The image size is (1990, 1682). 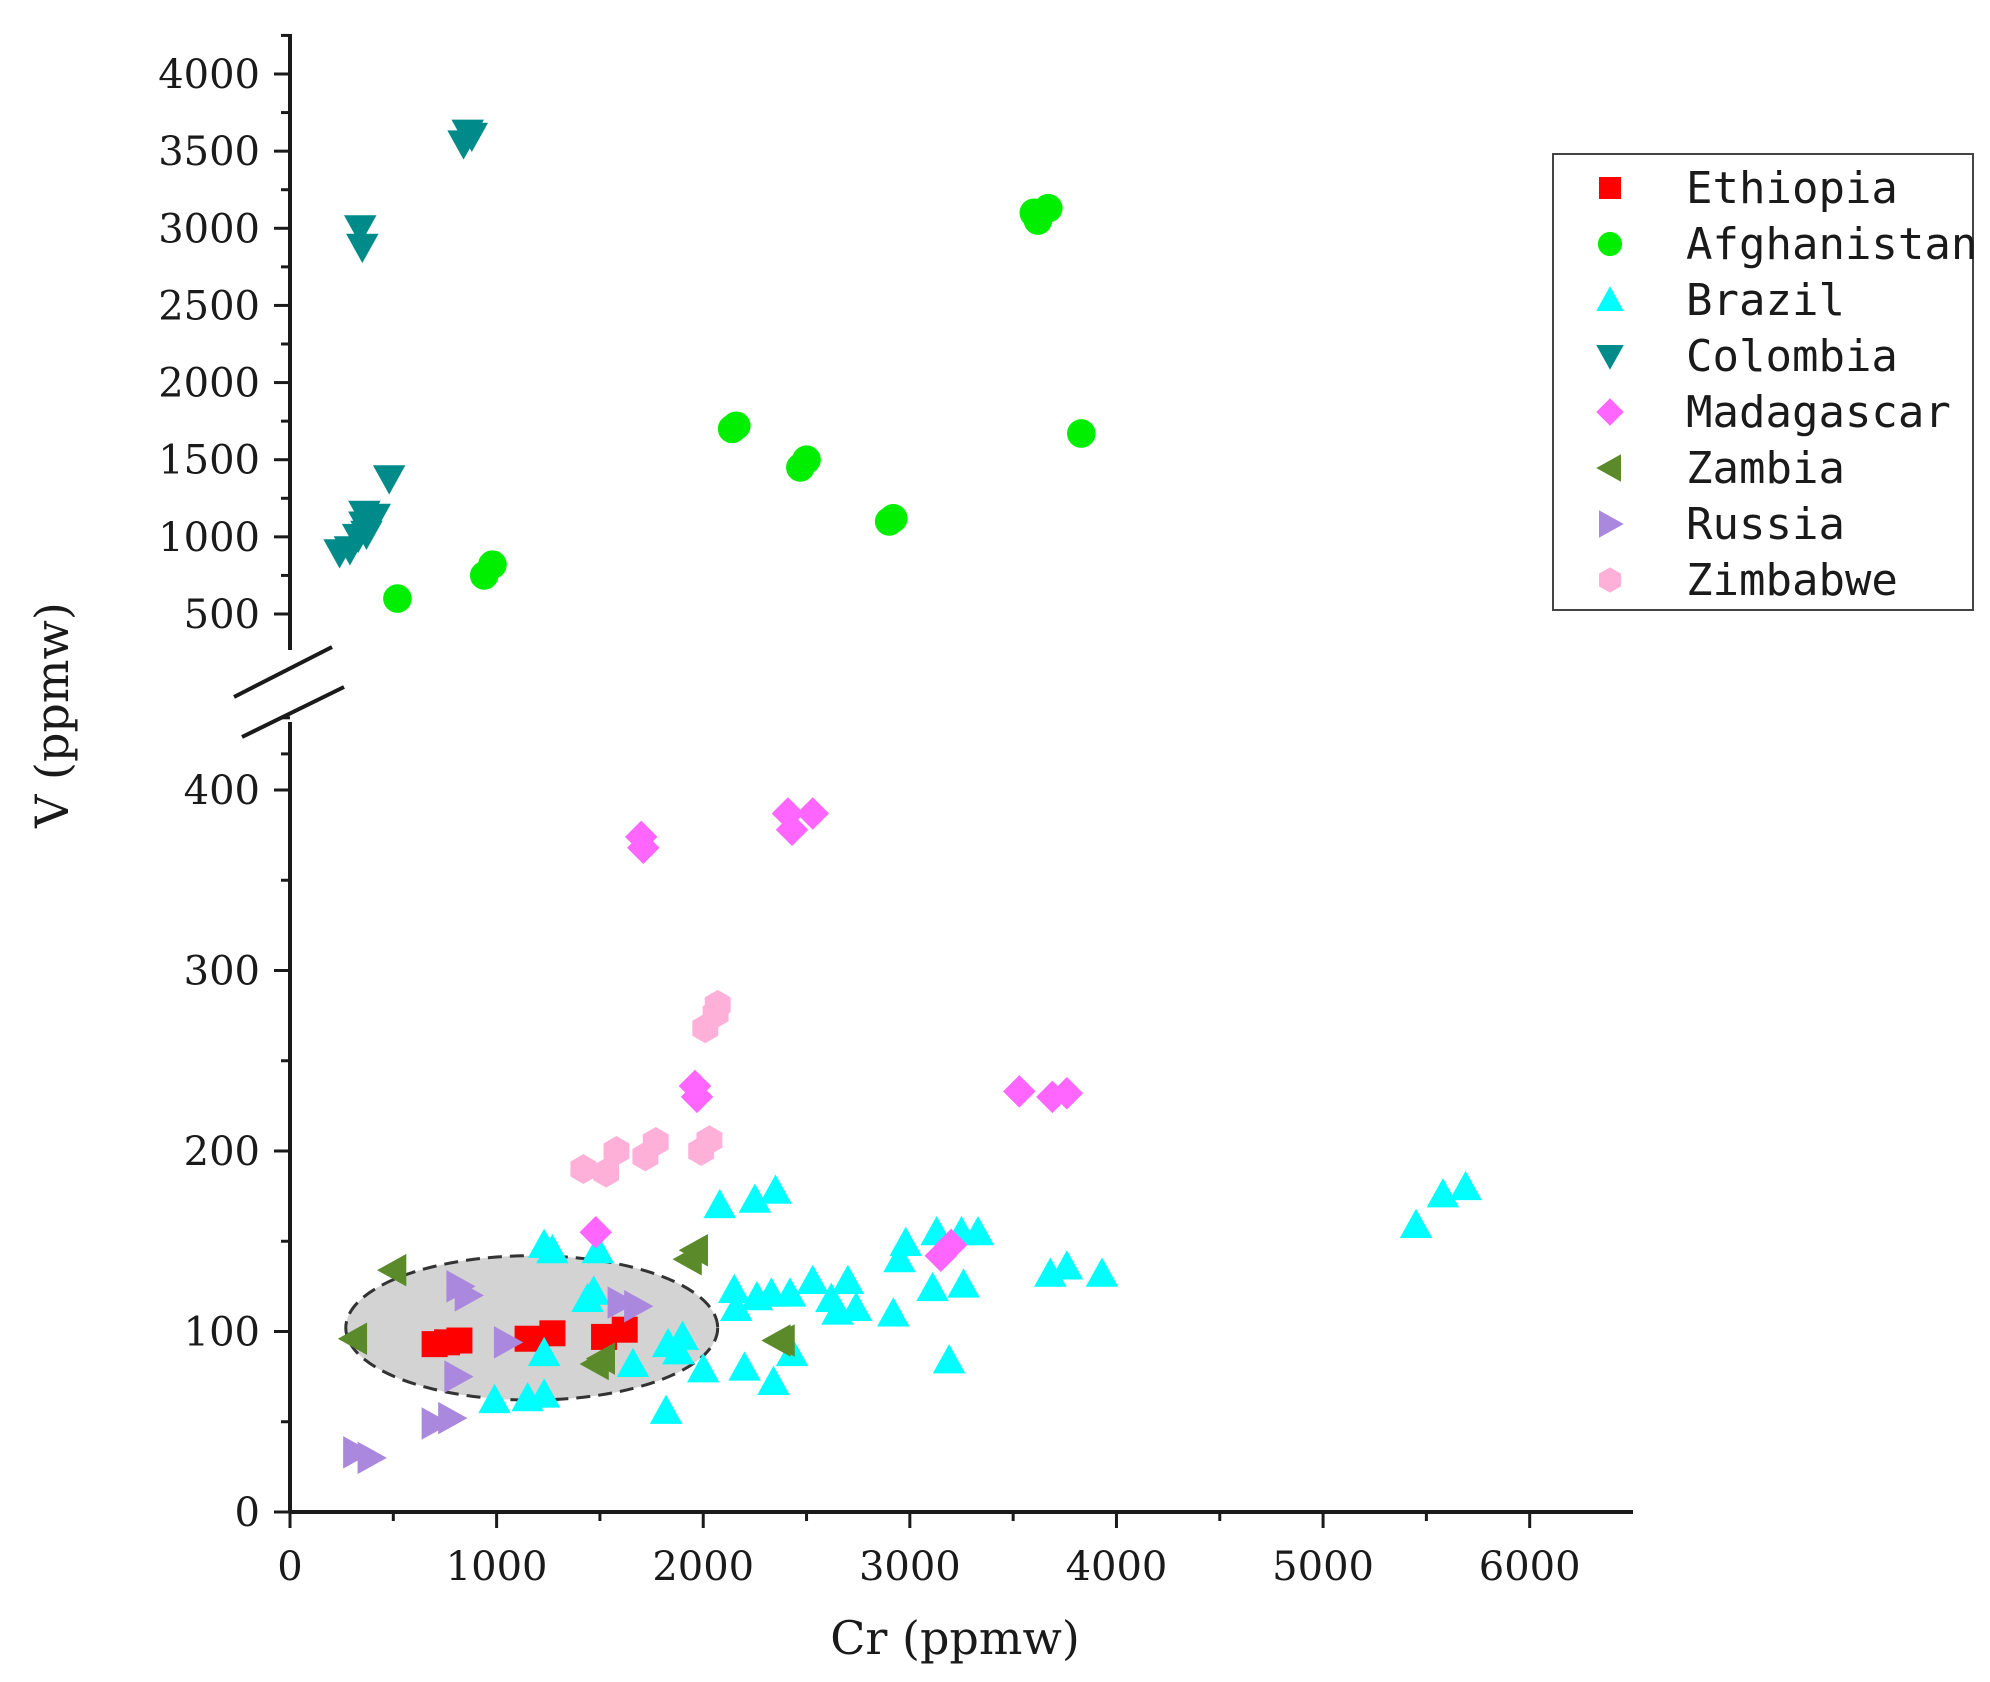 What do you see at coordinates (209, 538) in the screenshot?
I see `y-tick-label: 1000` at bounding box center [209, 538].